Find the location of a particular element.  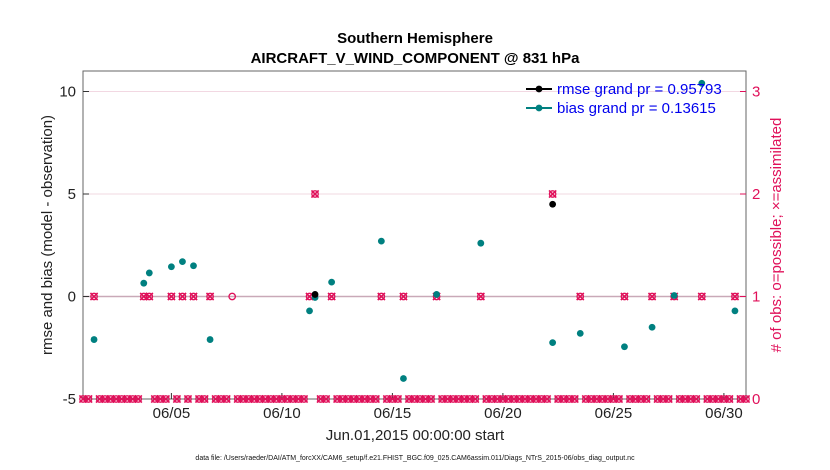

legend-bias-marker is located at coordinates (539, 108).